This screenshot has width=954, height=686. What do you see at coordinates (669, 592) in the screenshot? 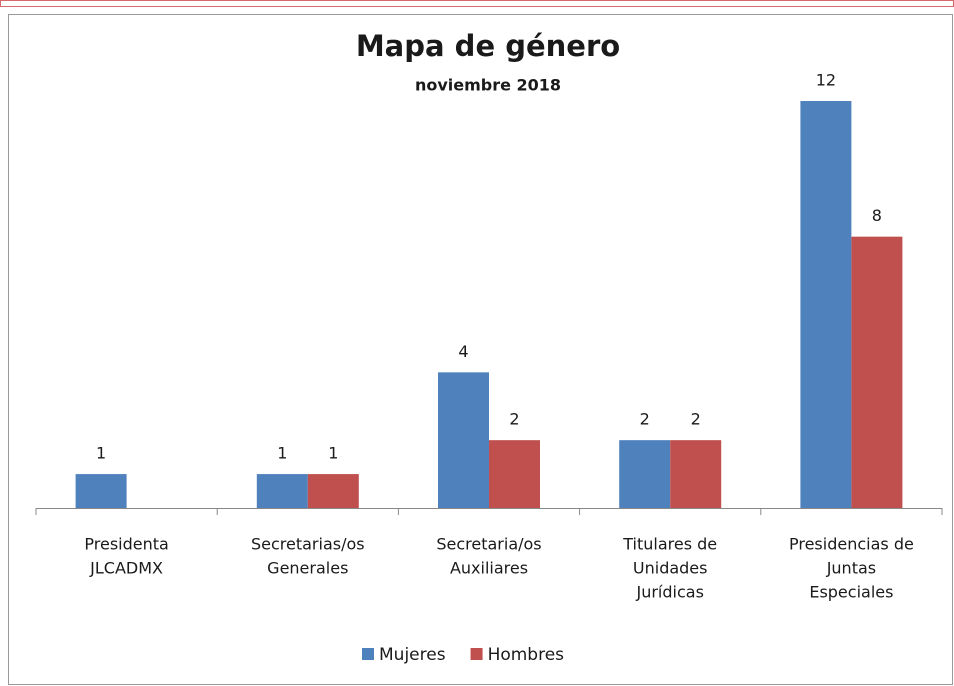
I see `x-tick-label: Jurídicas` at bounding box center [669, 592].